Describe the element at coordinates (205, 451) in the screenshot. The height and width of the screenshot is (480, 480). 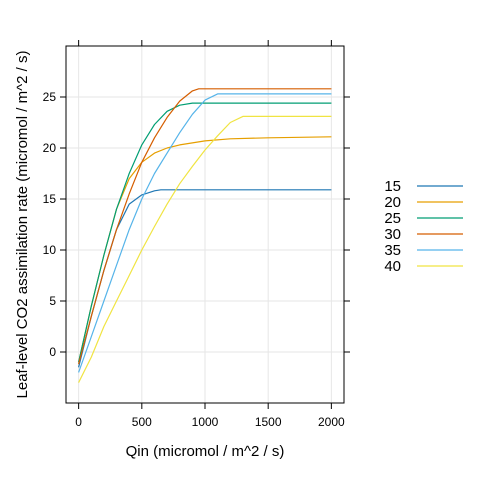
I see `x-axis-label: Qin (micromol / m^2 / s)` at that location.